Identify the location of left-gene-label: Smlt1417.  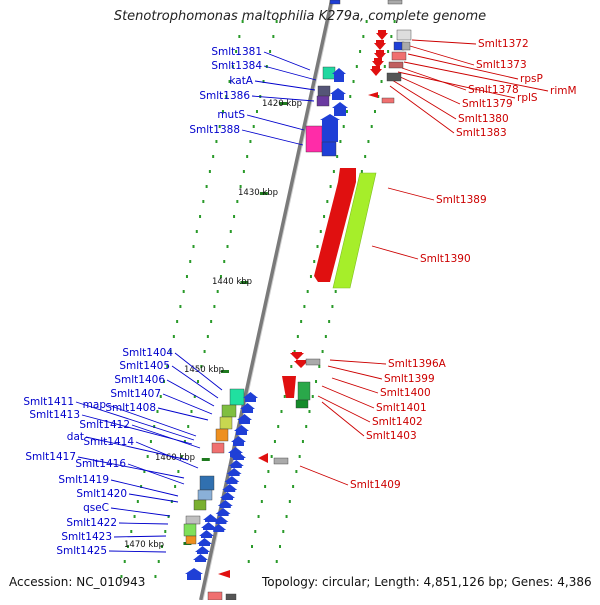
(50, 457).